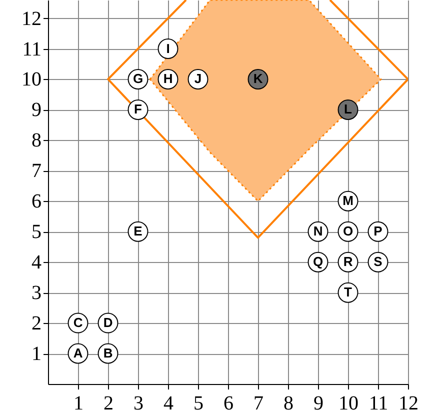 The image size is (425, 420). I want to click on y-tick-label: 5, so click(37, 232).